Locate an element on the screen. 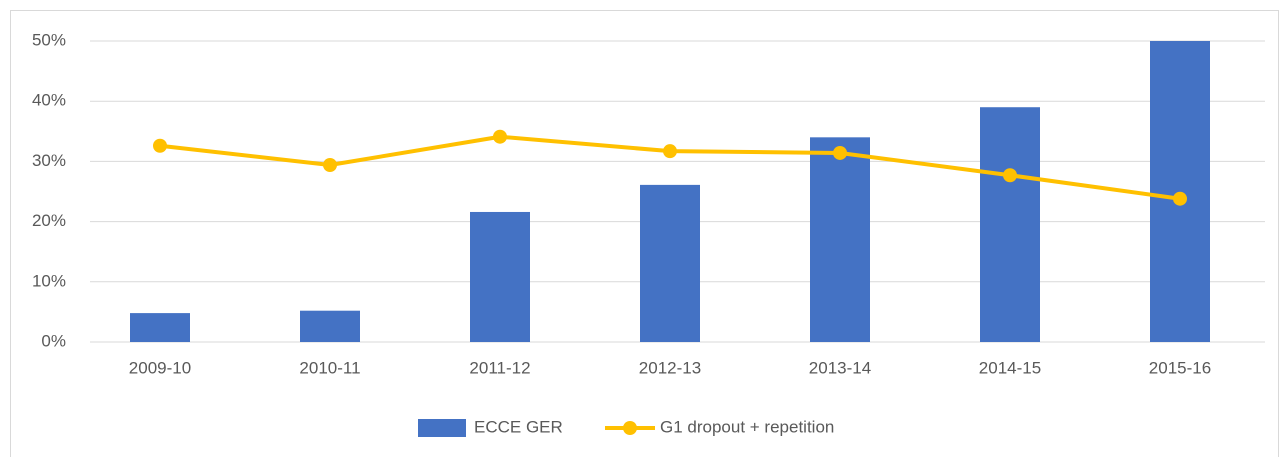  legend-label: G1 dropout + repetition is located at coordinates (747, 426).